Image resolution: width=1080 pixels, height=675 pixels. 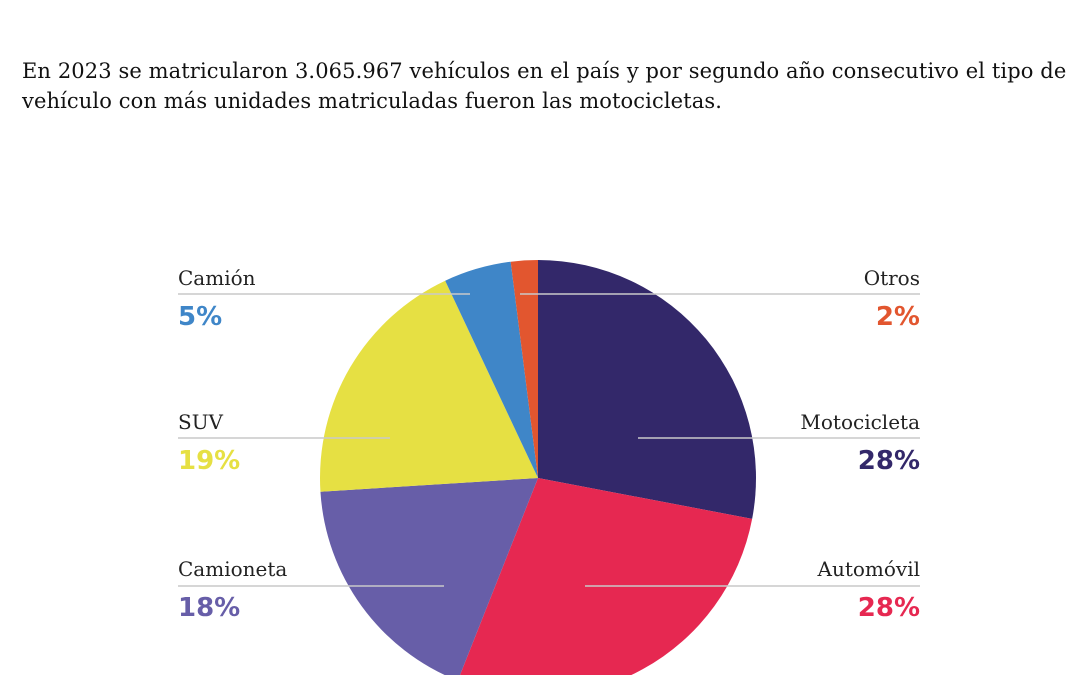 What do you see at coordinates (209, 608) in the screenshot?
I see `value-camioneta: 18%` at bounding box center [209, 608].